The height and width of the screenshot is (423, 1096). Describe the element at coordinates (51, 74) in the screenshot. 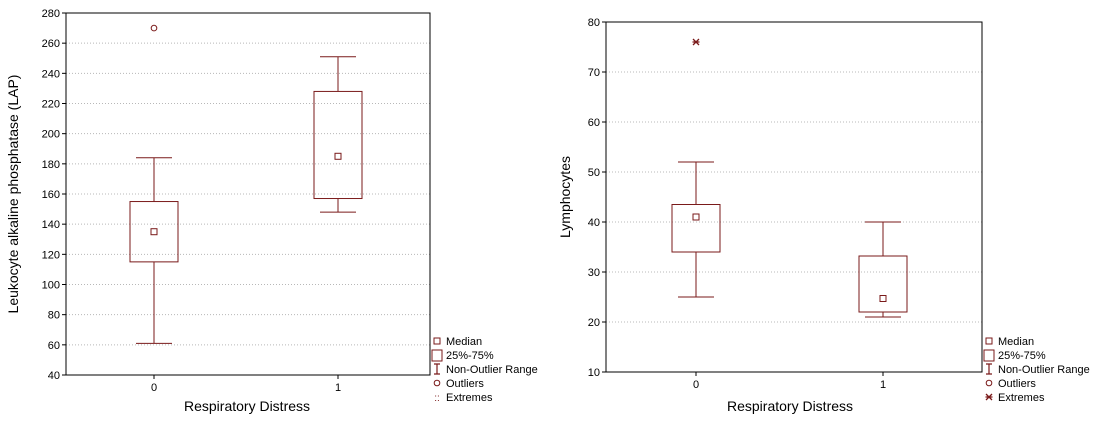

I see `y-tick-label: 240` at that location.